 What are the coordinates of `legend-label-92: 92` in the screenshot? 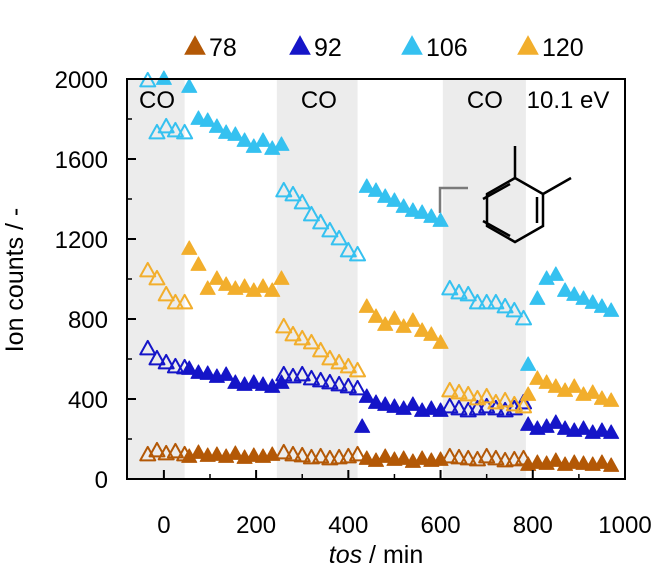 It's located at (328, 48).